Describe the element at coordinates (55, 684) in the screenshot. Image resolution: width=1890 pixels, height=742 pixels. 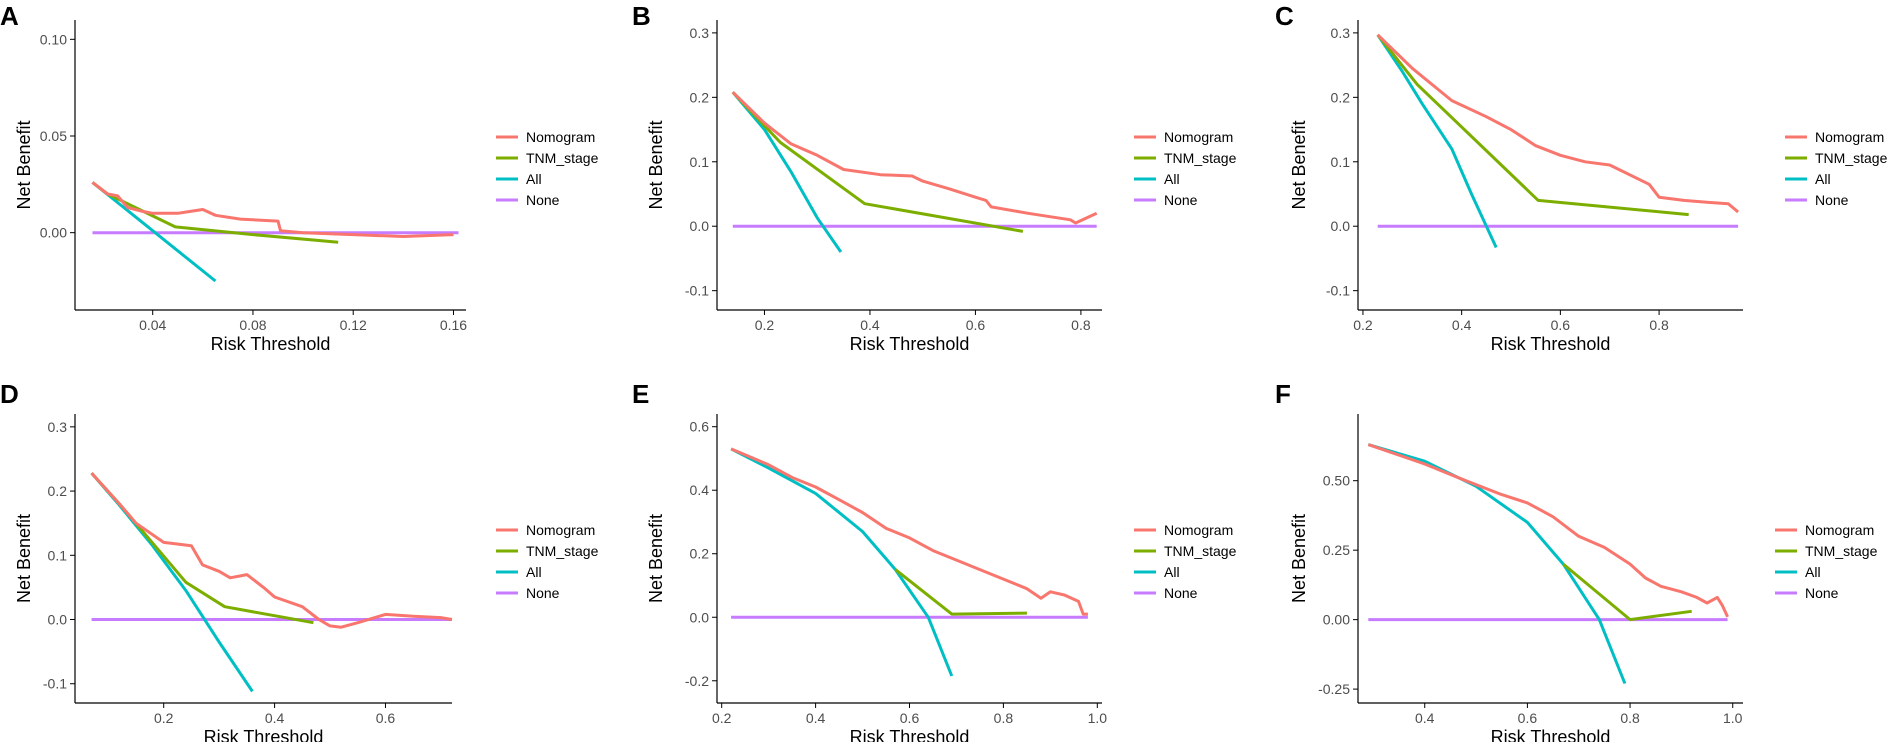
I see `y-tick-label: -0.1` at that location.